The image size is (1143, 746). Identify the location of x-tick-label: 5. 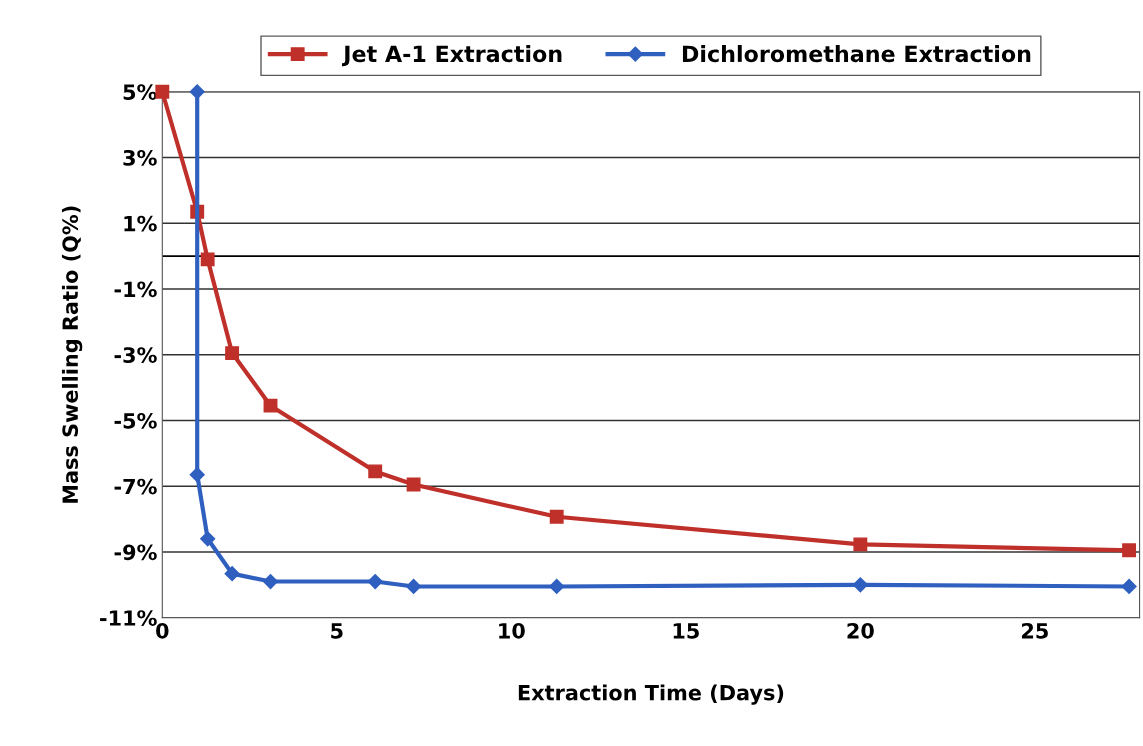
(337, 631).